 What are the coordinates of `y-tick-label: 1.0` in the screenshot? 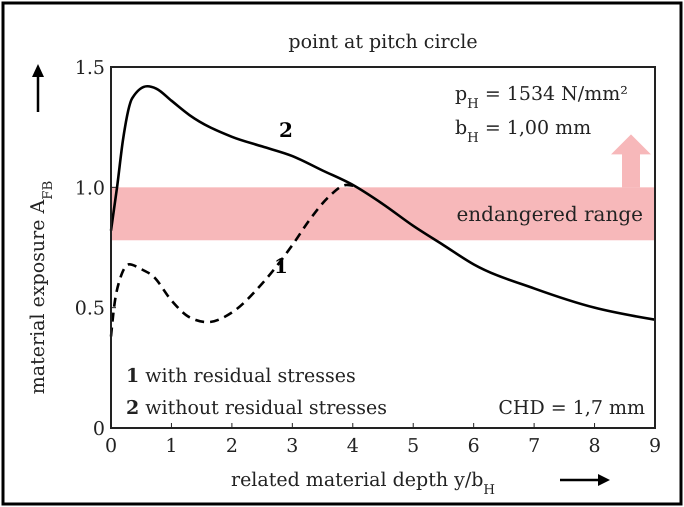 It's located at (89, 188).